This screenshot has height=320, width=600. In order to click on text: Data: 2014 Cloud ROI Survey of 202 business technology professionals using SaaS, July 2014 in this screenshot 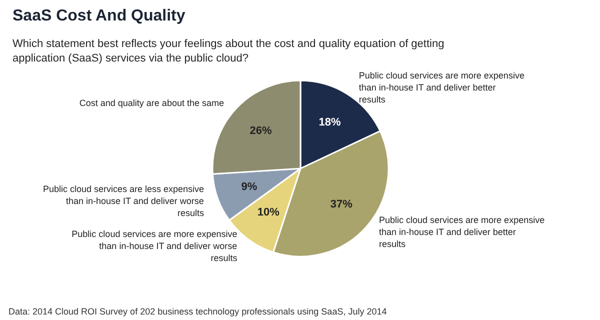, I will do `click(197, 311)`.